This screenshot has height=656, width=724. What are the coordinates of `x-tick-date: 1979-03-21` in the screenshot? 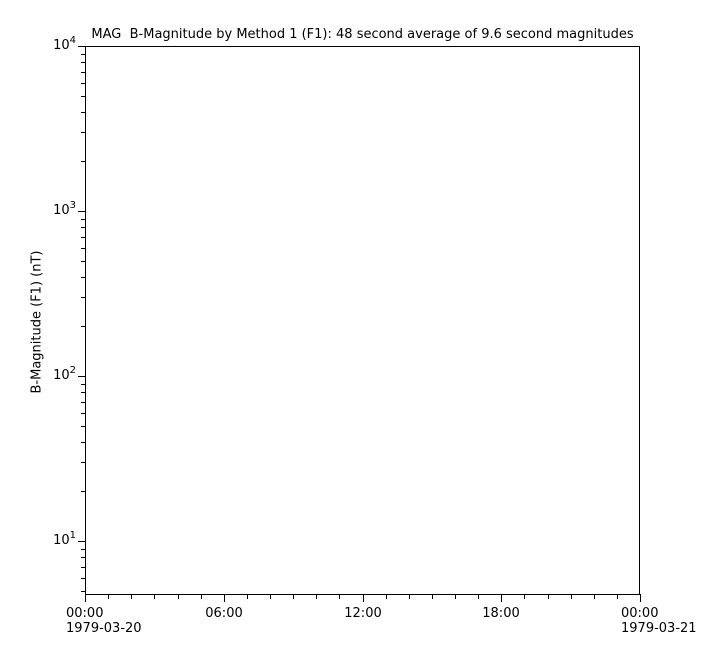 It's located at (659, 628).